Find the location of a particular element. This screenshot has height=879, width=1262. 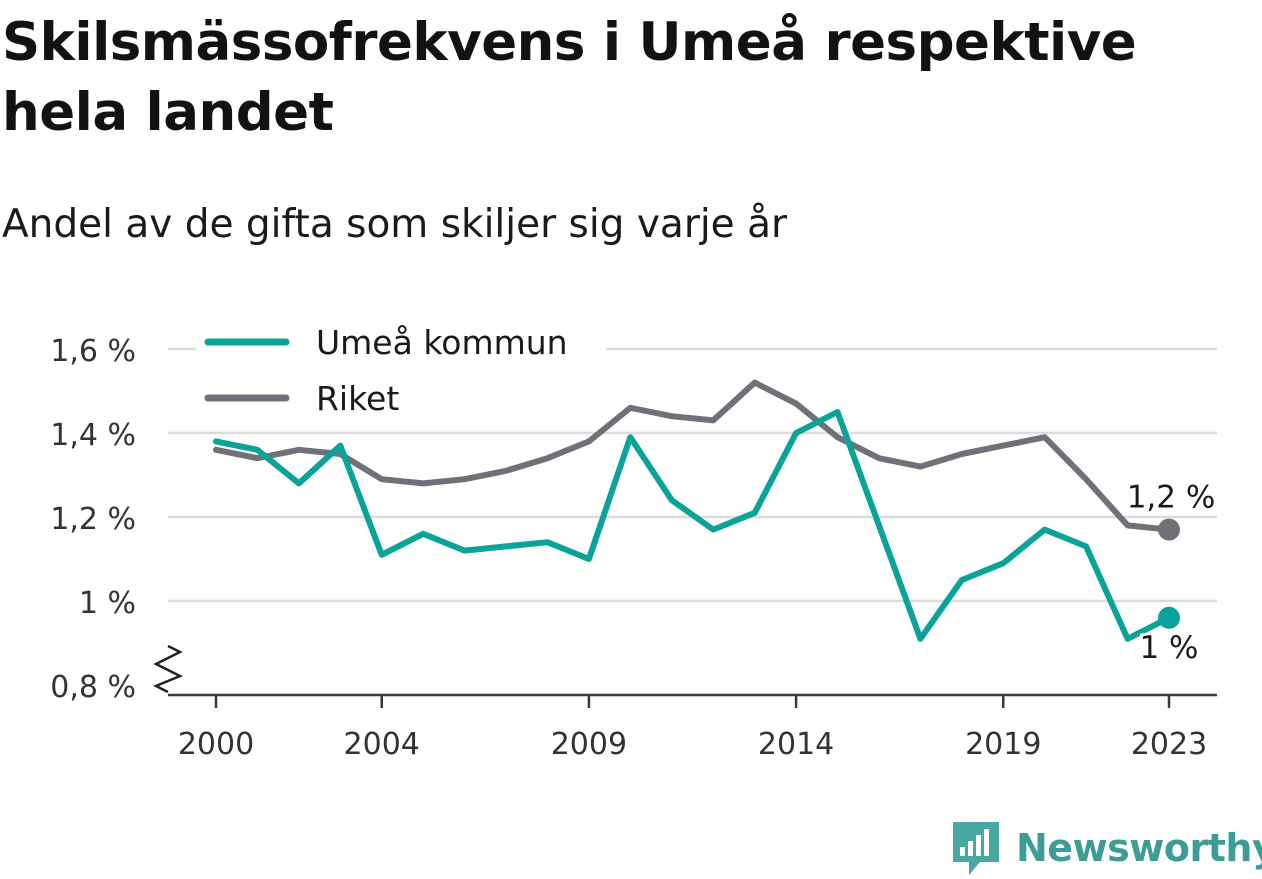

legend-background is located at coordinates (401, 373).